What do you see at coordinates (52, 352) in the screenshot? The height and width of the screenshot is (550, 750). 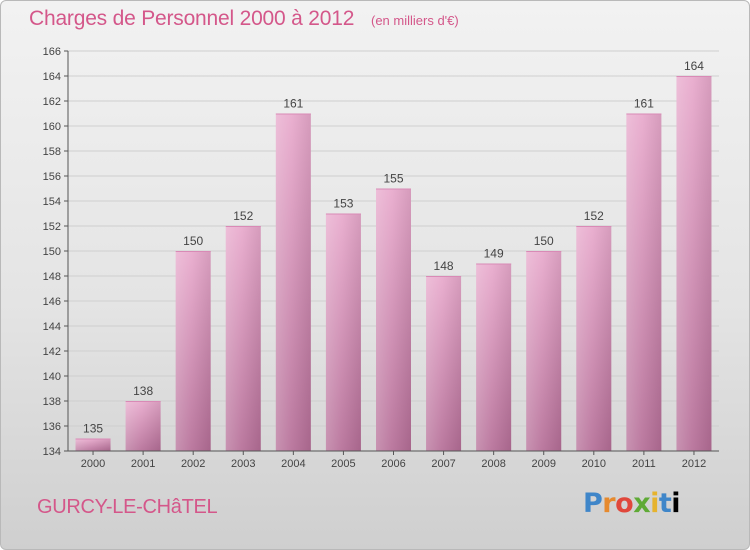 I see `y-tick-label: 142` at bounding box center [52, 352].